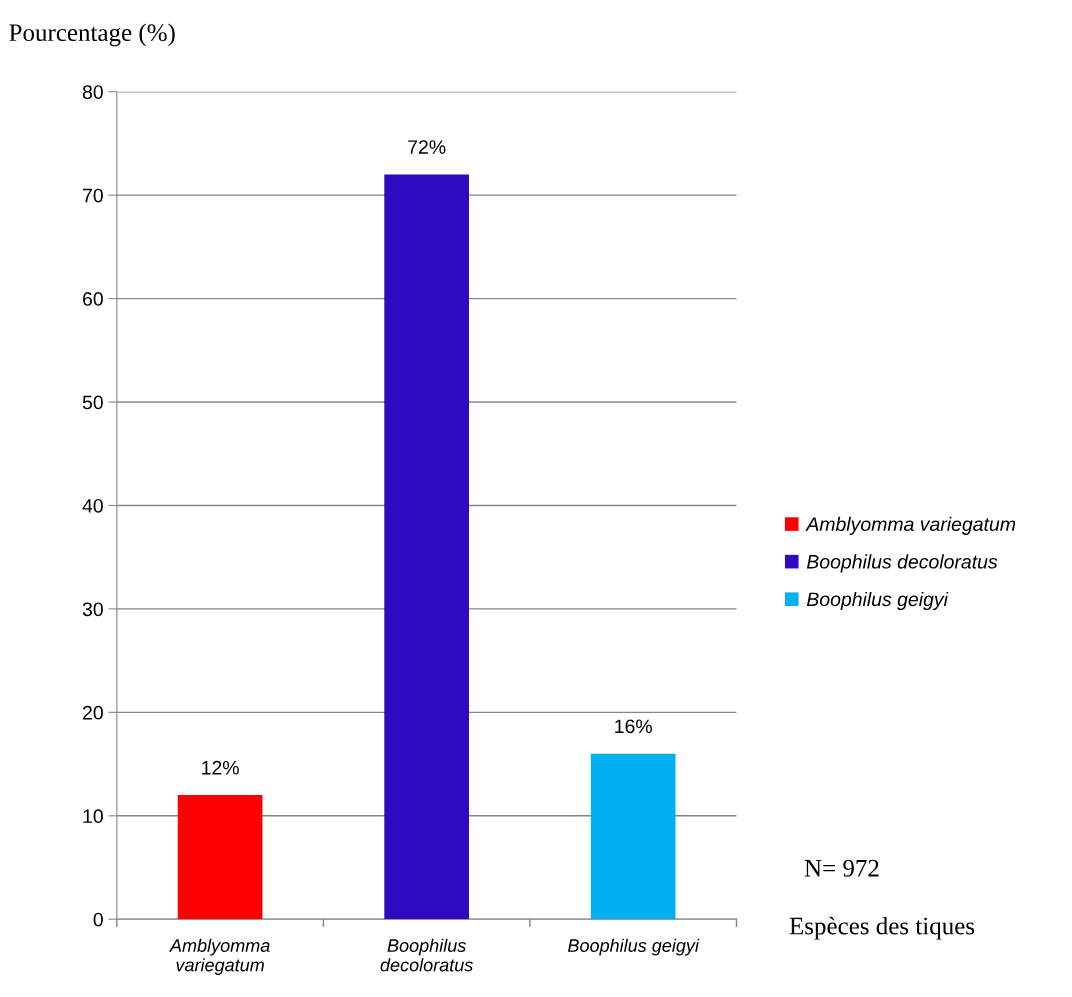 This screenshot has height=997, width=1072. I want to click on y-tick-label: 50, so click(92, 402).